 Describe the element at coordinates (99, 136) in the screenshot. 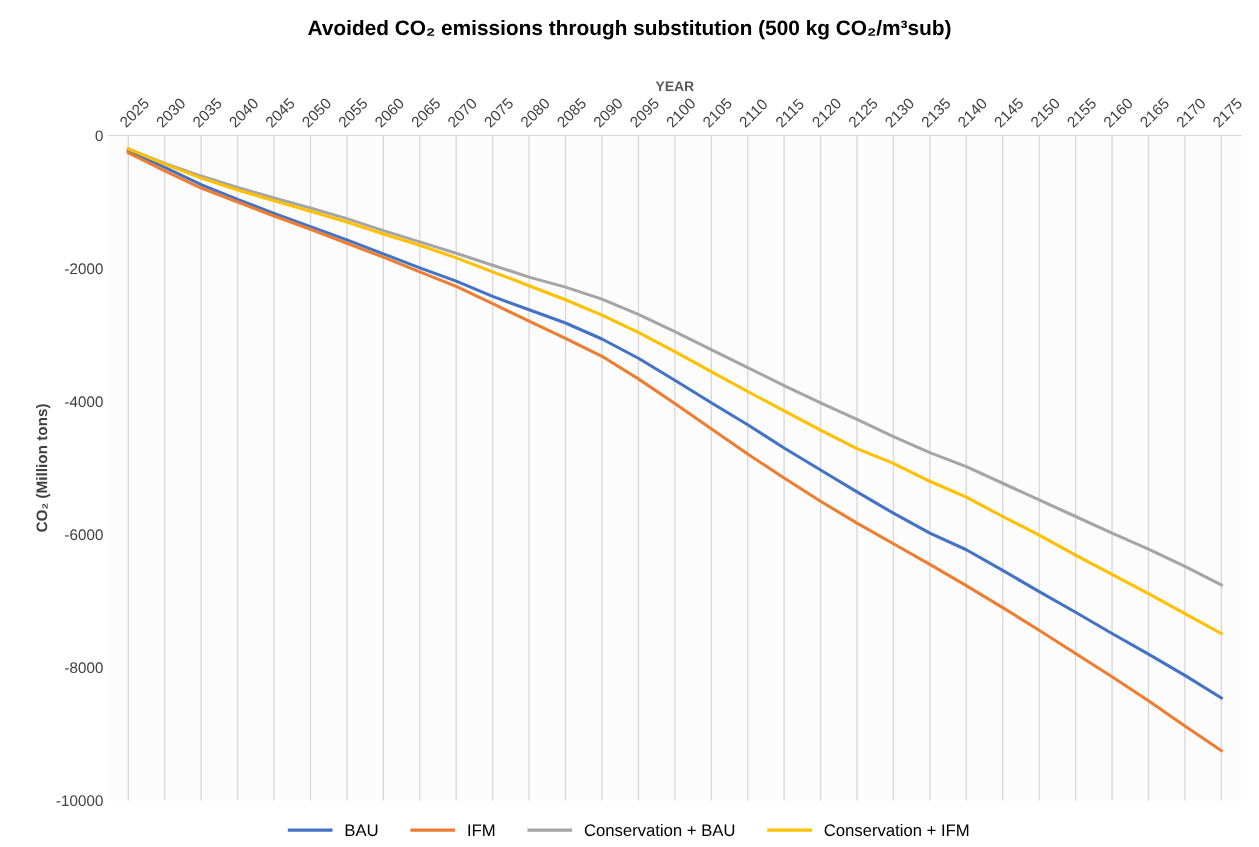

I see `y-tick-label: 0` at that location.